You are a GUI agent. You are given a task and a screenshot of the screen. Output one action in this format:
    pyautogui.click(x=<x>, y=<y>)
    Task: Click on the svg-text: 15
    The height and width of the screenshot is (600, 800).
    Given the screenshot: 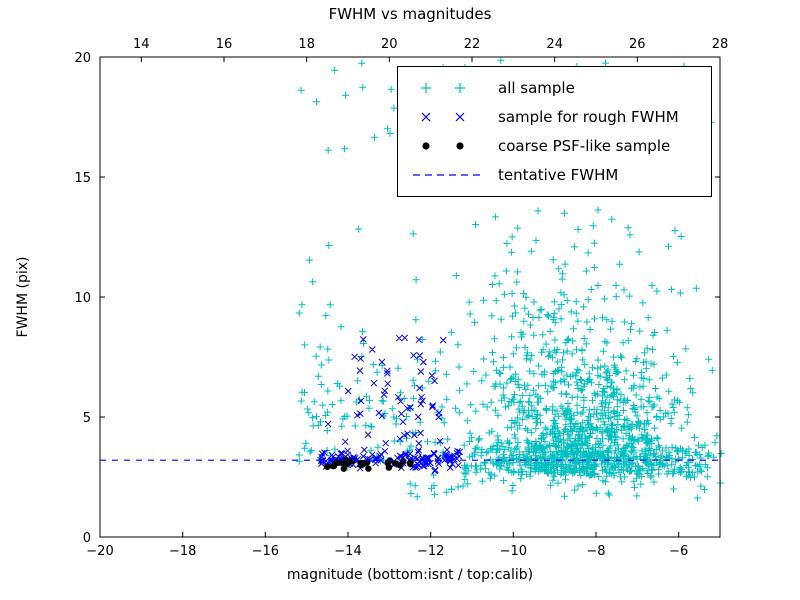 What is the action you would take?
    pyautogui.click(x=82, y=178)
    